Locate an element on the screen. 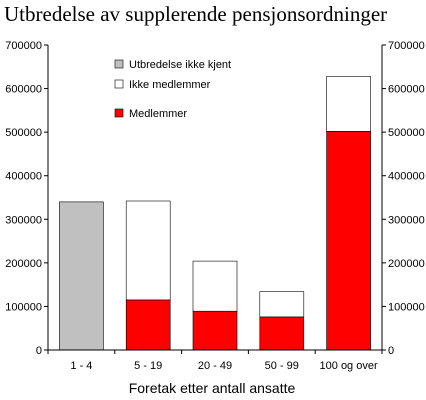 This screenshot has width=426, height=400. y-tick-label-left: 600000 is located at coordinates (23, 90).